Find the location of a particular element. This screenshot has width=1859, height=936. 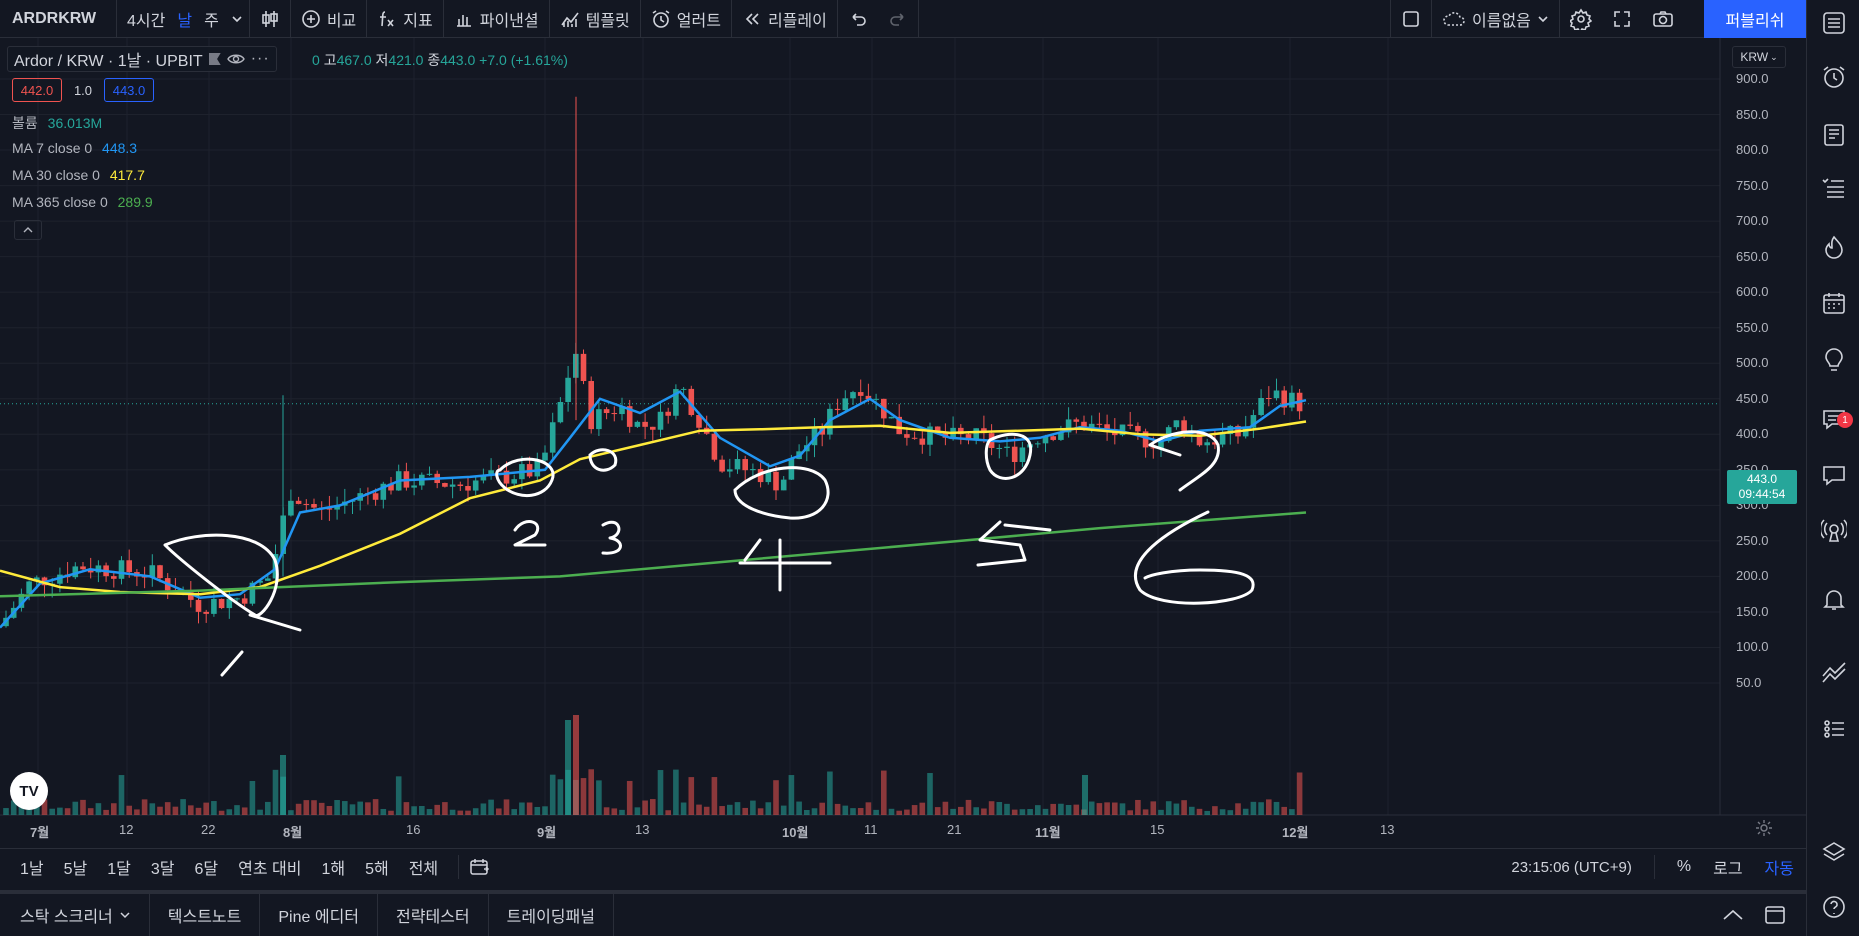

snapshot-button is located at coordinates (1663, 19).